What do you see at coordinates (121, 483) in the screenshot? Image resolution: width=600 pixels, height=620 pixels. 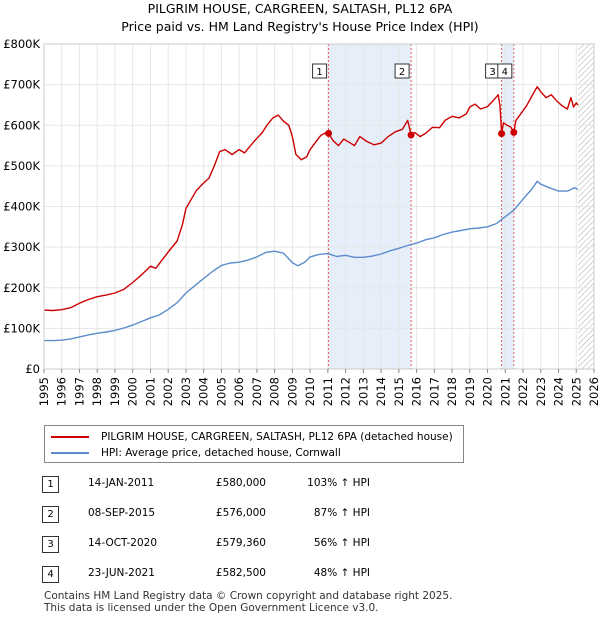 I see `row-date: 14-JAN-2011` at bounding box center [121, 483].